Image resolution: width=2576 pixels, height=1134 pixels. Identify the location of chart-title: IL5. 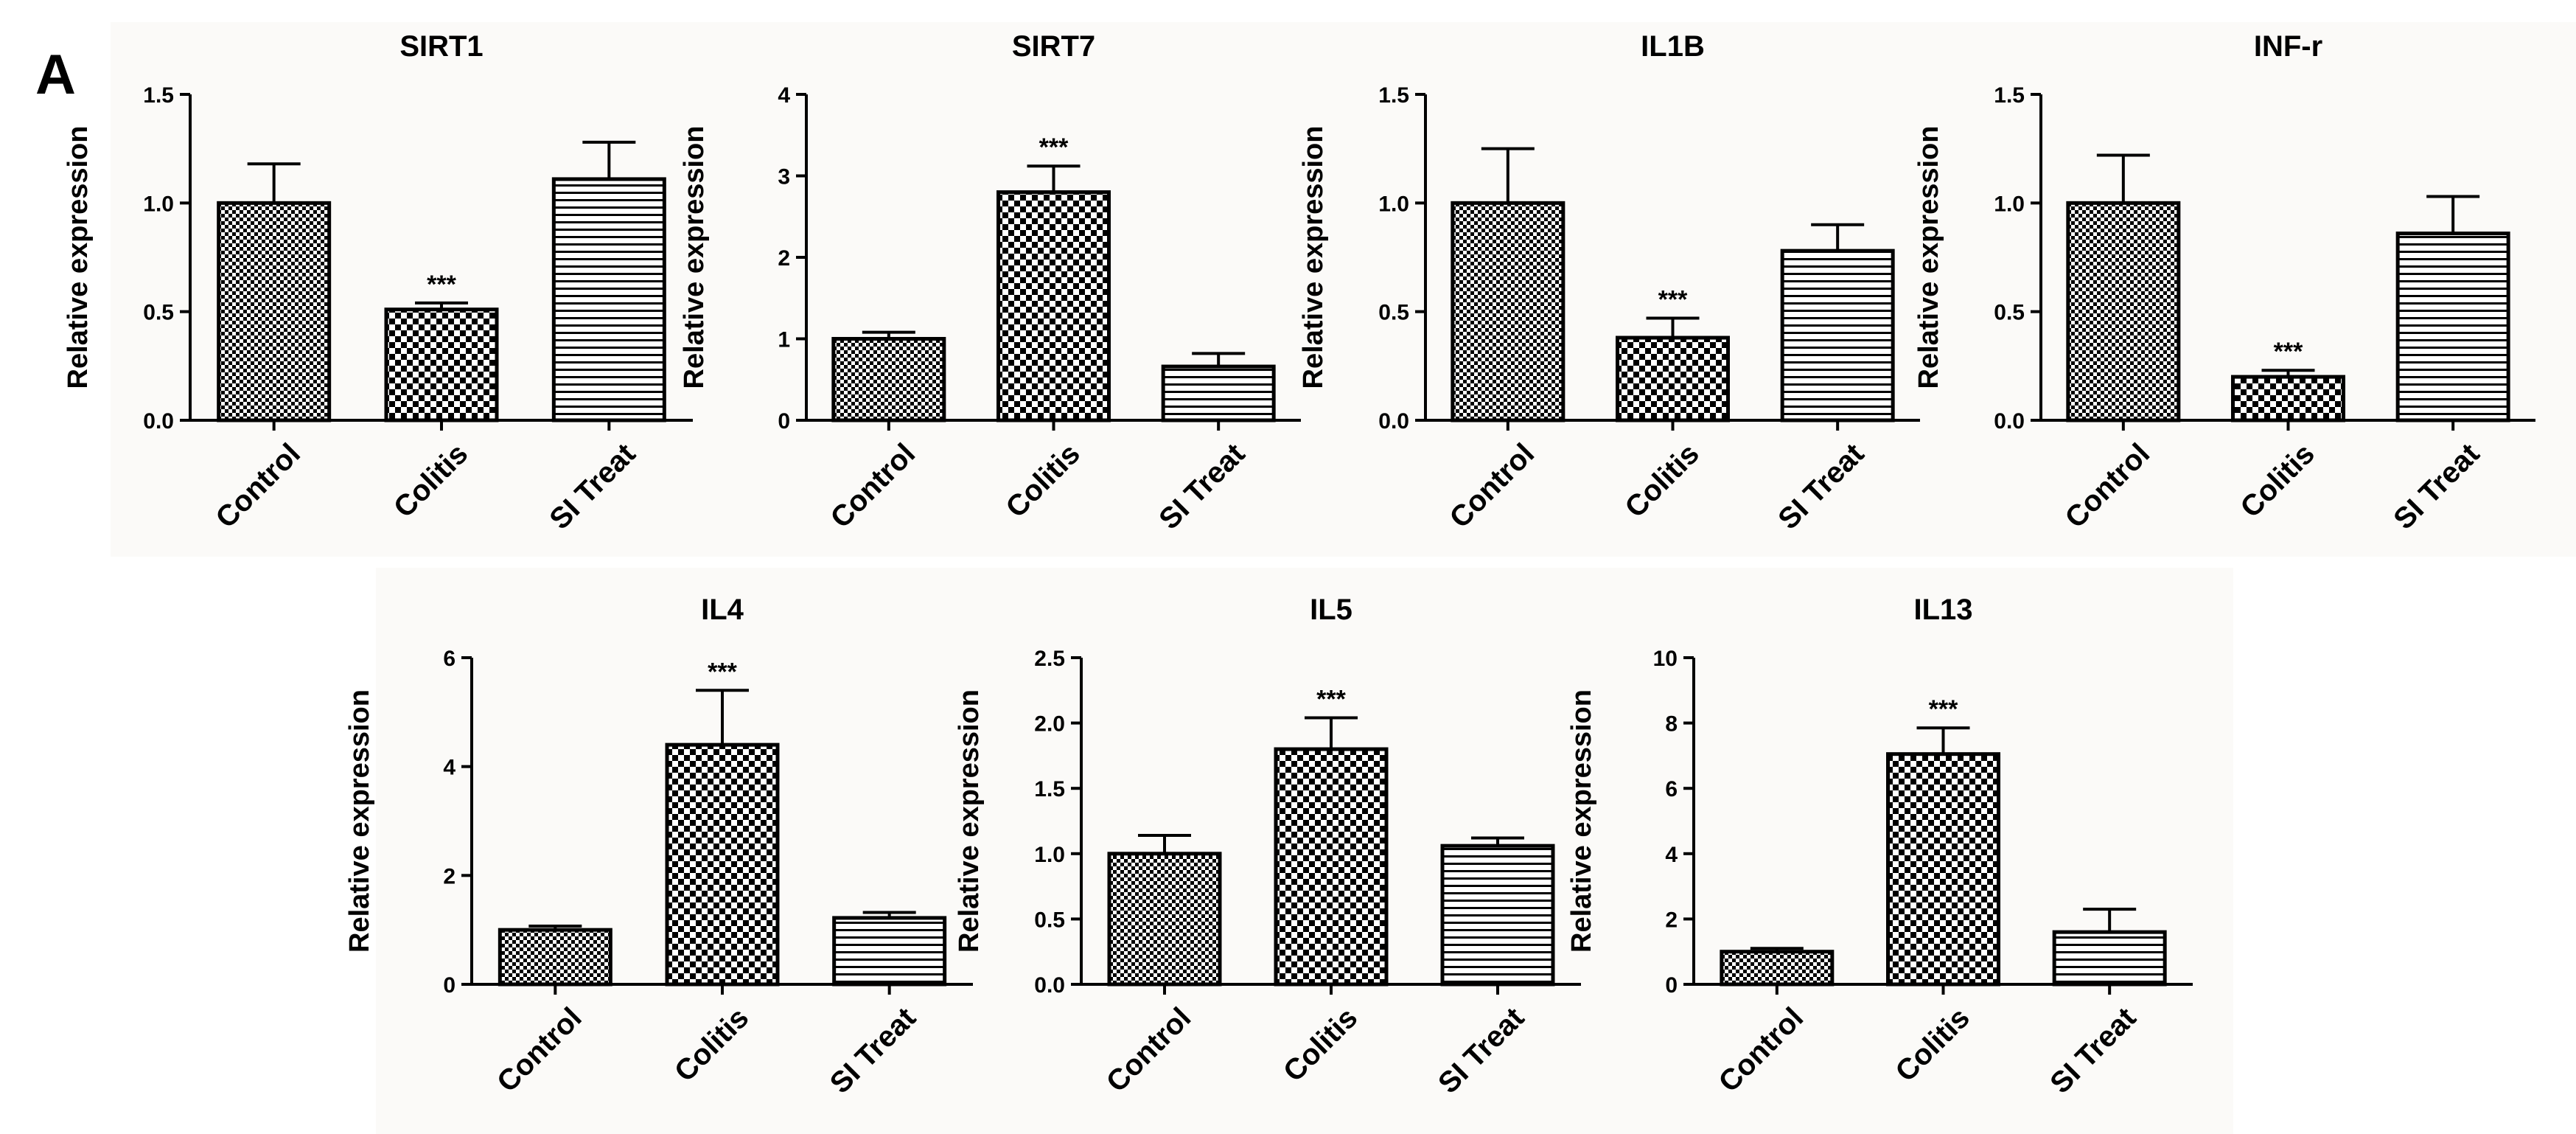
(1331, 610).